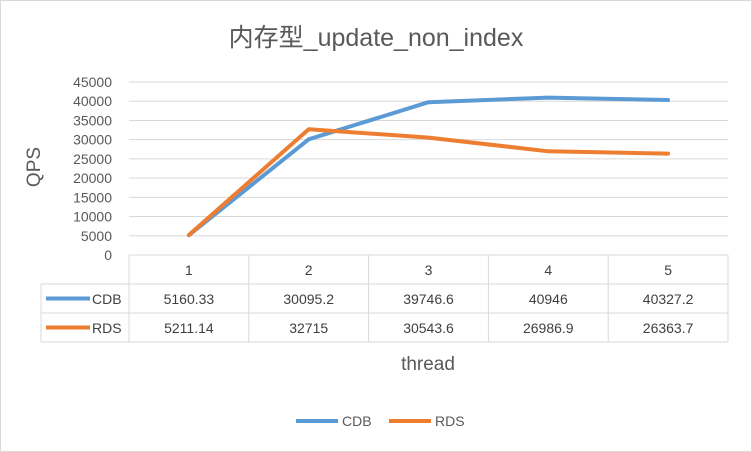  Describe the element at coordinates (428, 328) in the screenshot. I see `data-label: 30543.6` at that location.